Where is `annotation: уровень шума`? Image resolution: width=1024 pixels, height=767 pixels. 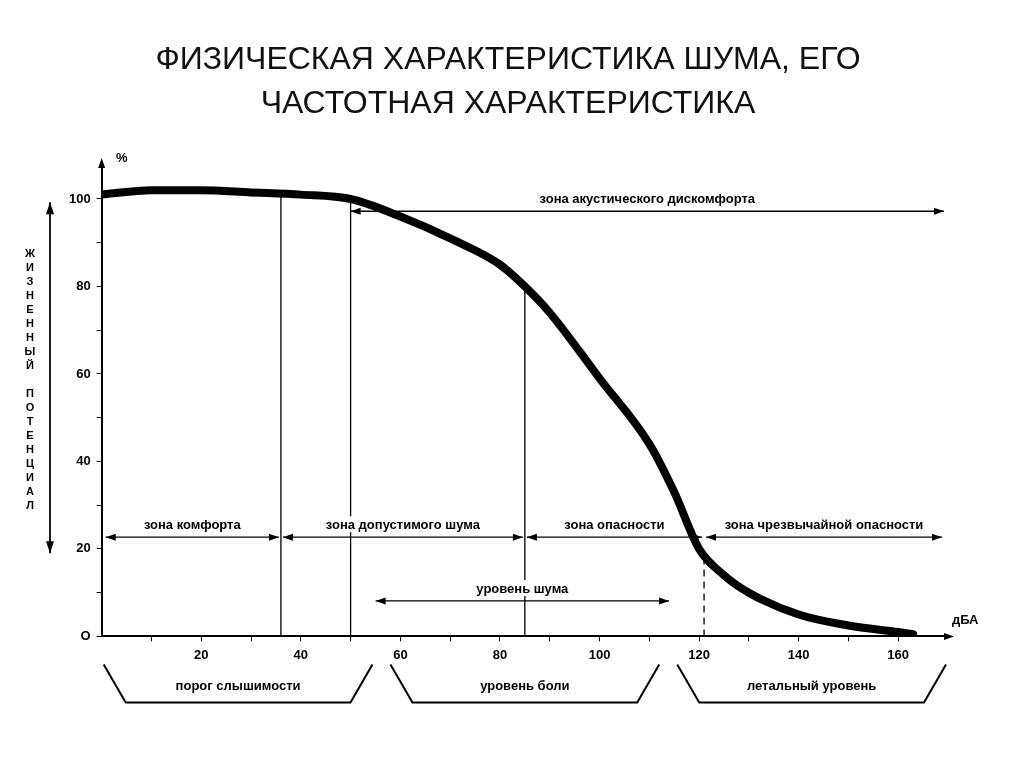
annotation: уровень шума is located at coordinates (523, 588).